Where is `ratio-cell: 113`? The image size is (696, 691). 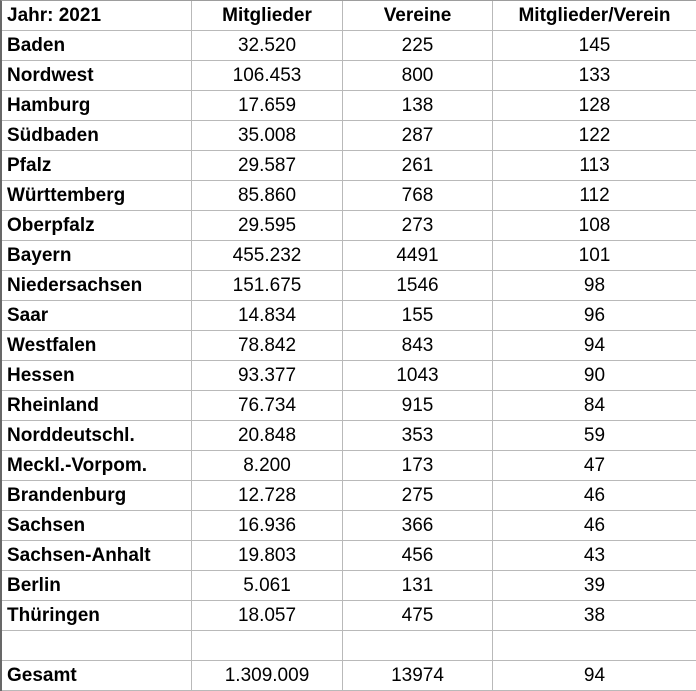 ratio-cell: 113 is located at coordinates (594, 166).